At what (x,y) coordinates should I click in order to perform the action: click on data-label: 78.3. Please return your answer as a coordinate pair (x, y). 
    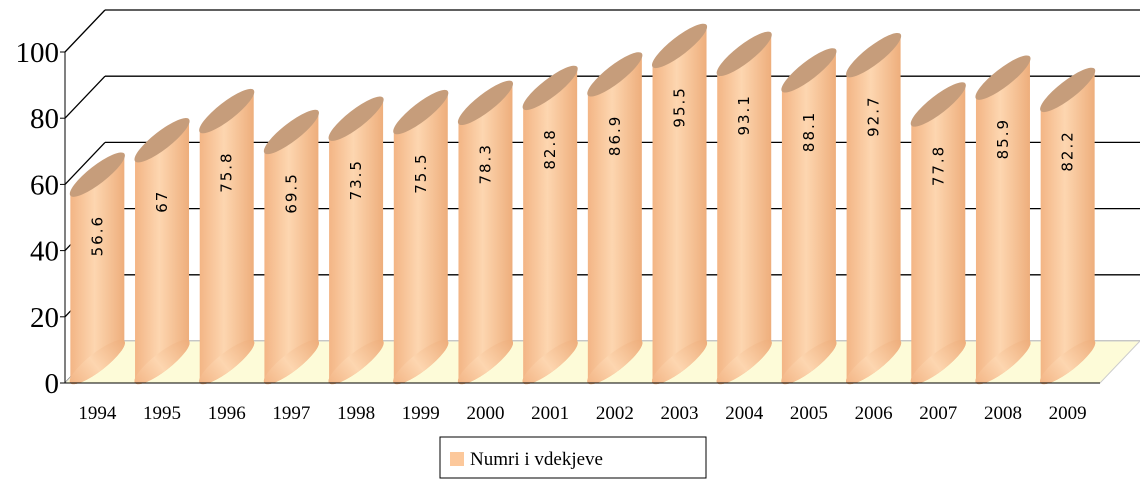
    Looking at the image, I should click on (485, 163).